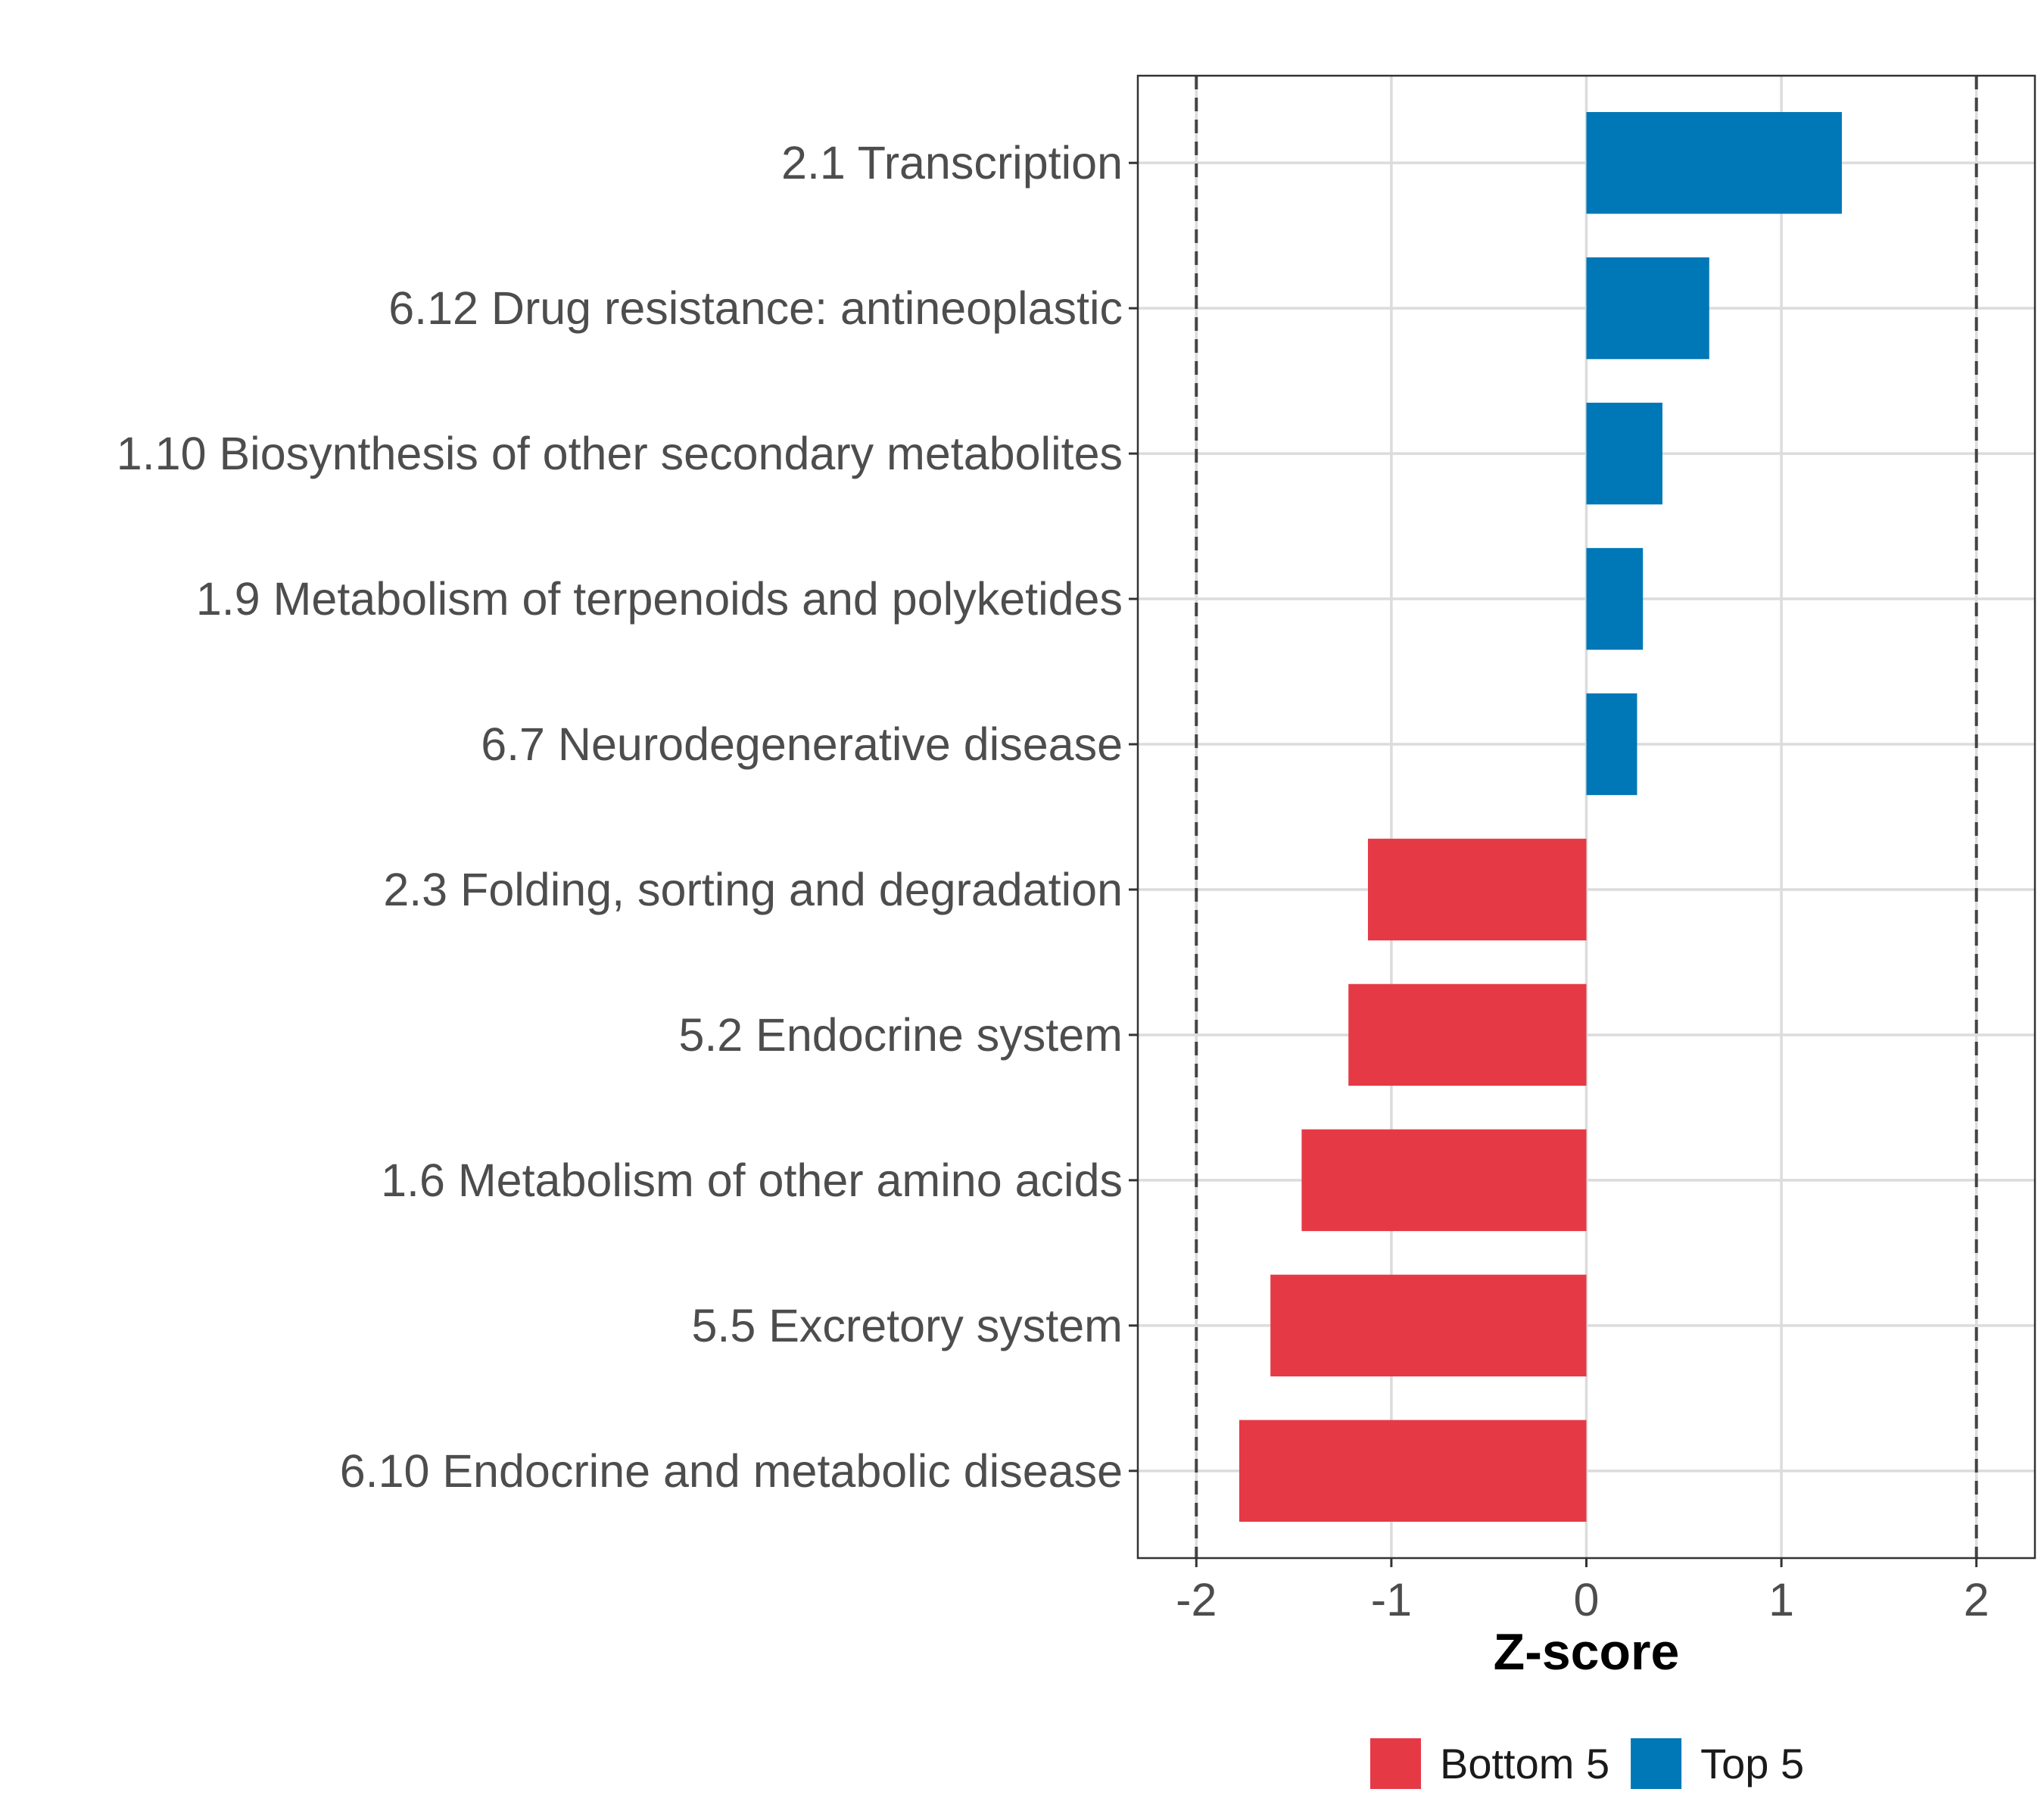  I want to click on legend-label-top-5: Top 5, so click(1752, 1764).